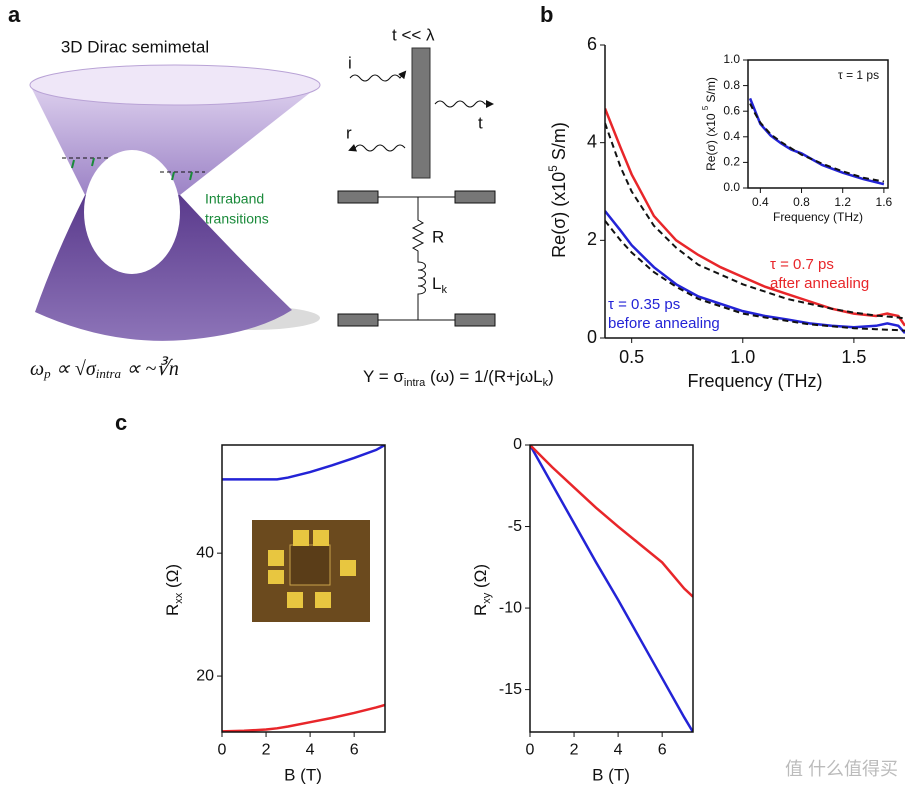  Describe the element at coordinates (592, 44) in the screenshot. I see `y-tick-label: 6` at that location.